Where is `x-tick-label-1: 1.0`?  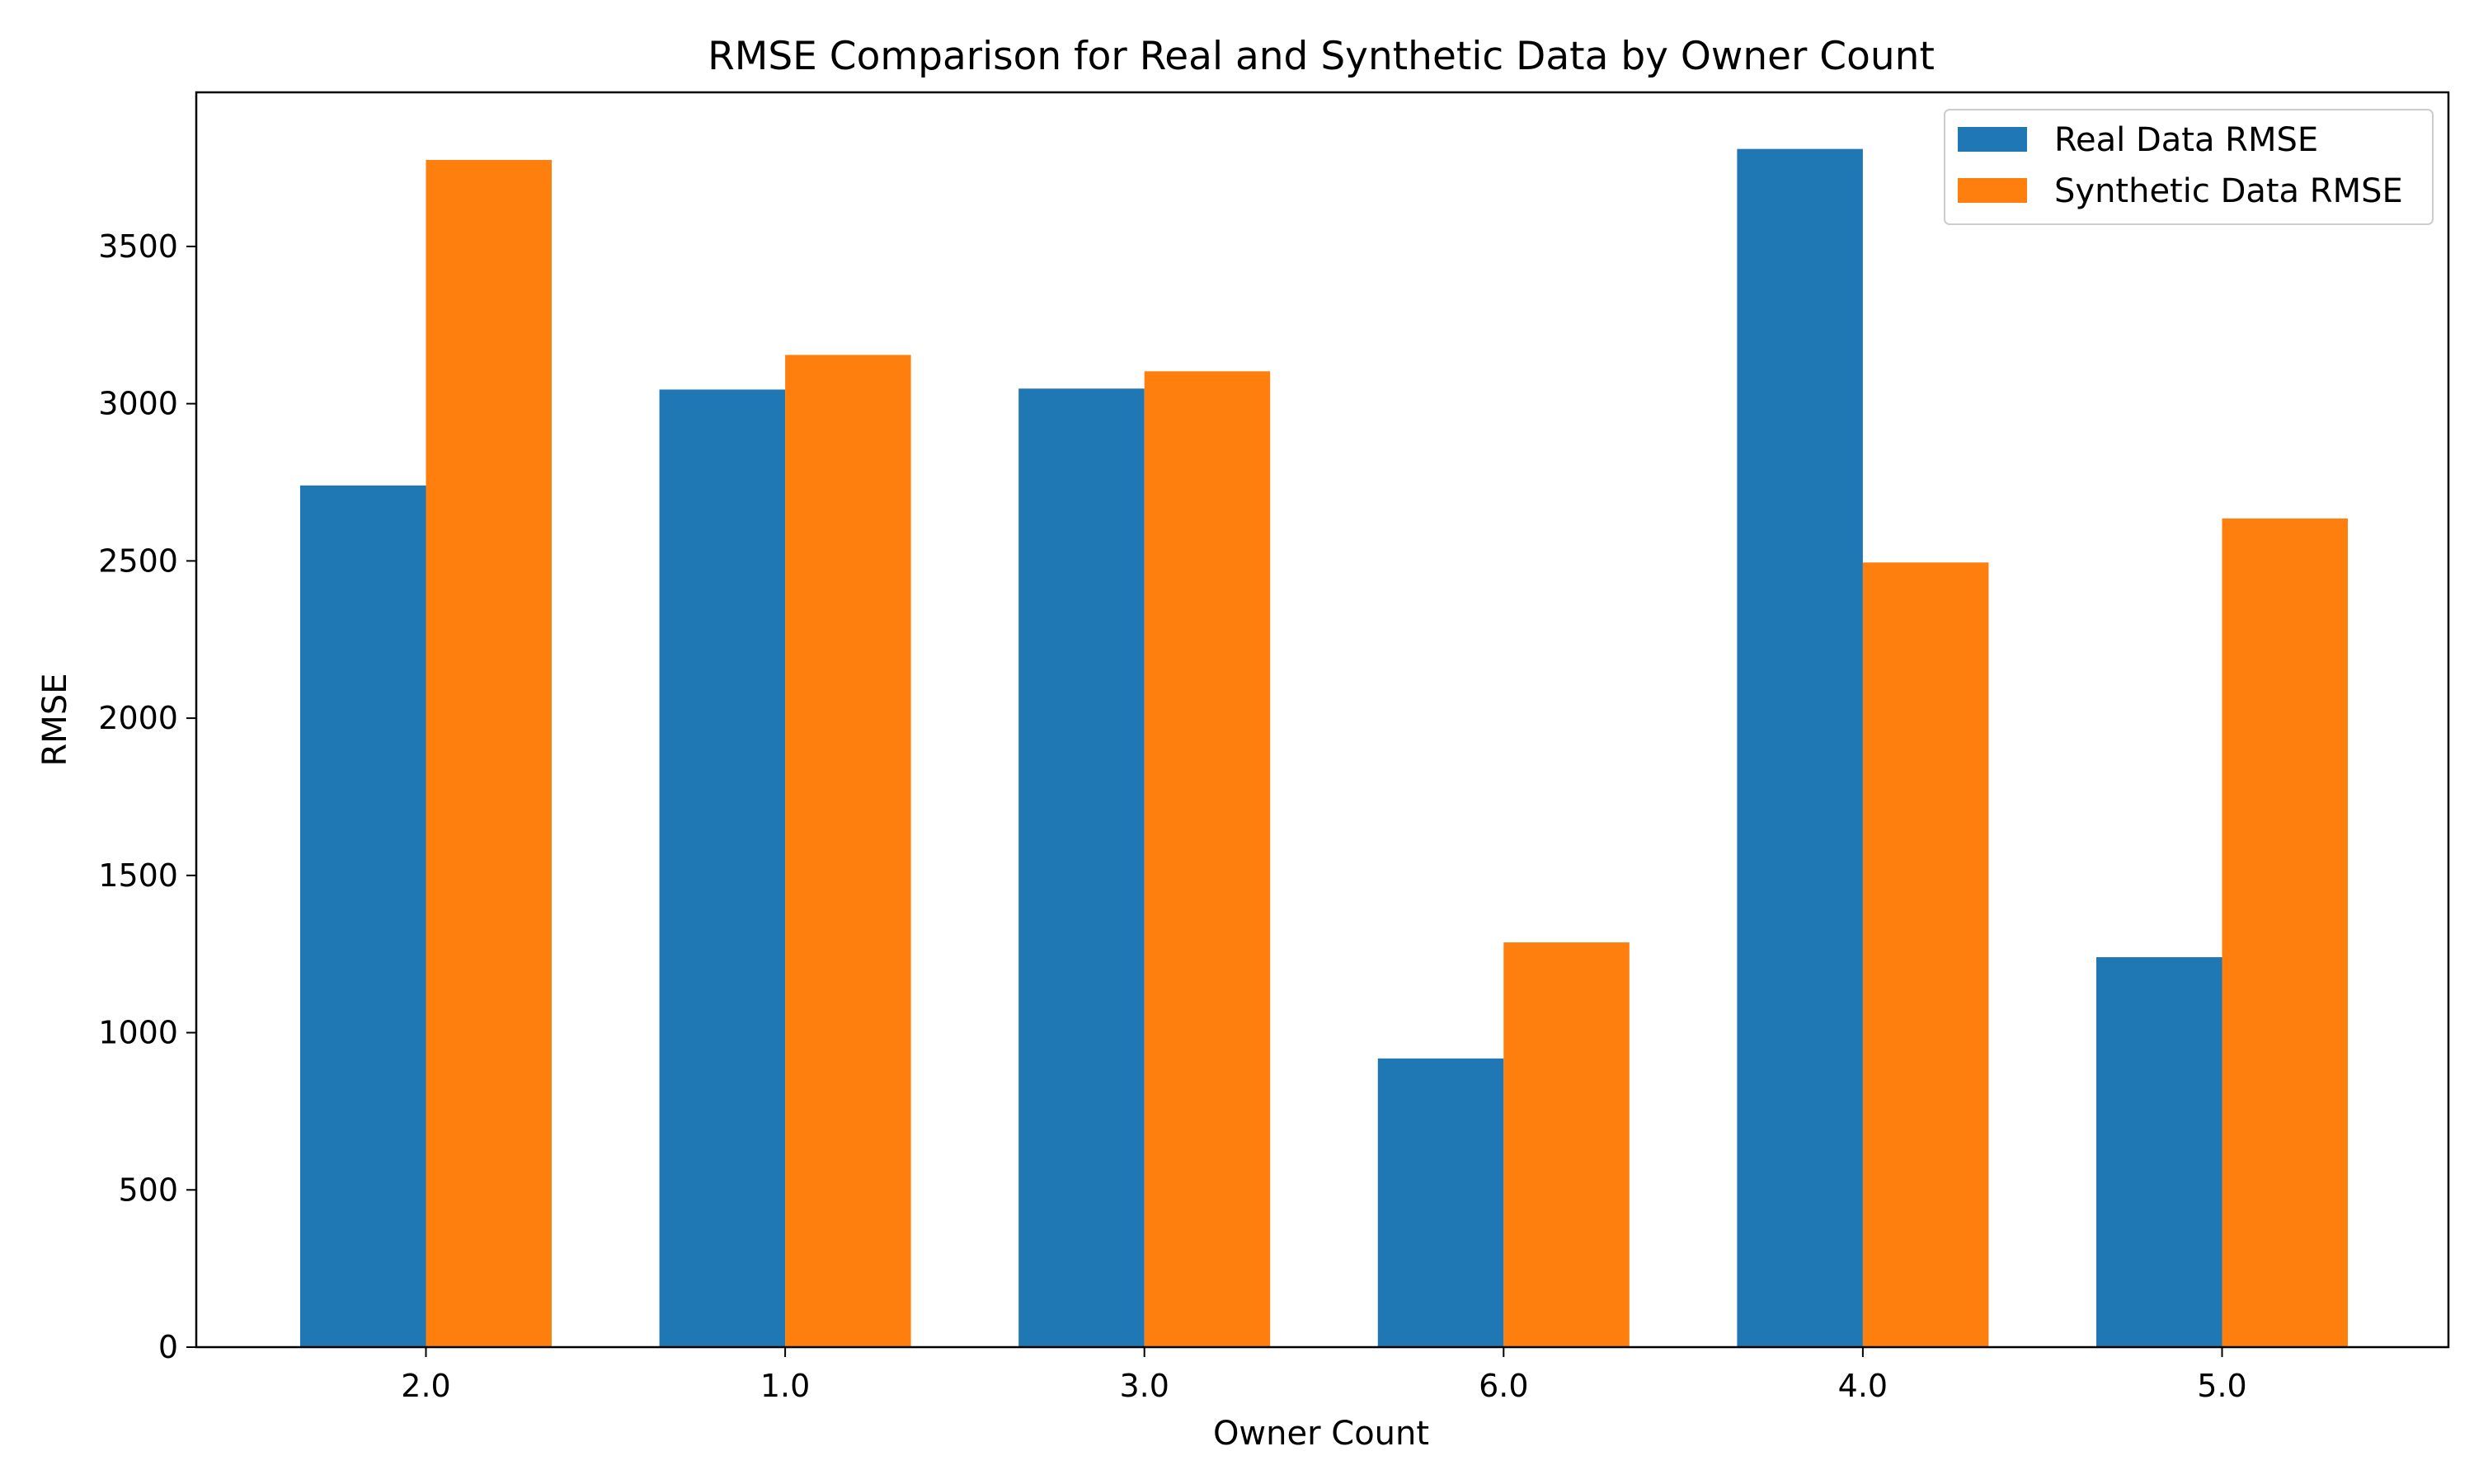 x-tick-label-1: 1.0 is located at coordinates (785, 1386).